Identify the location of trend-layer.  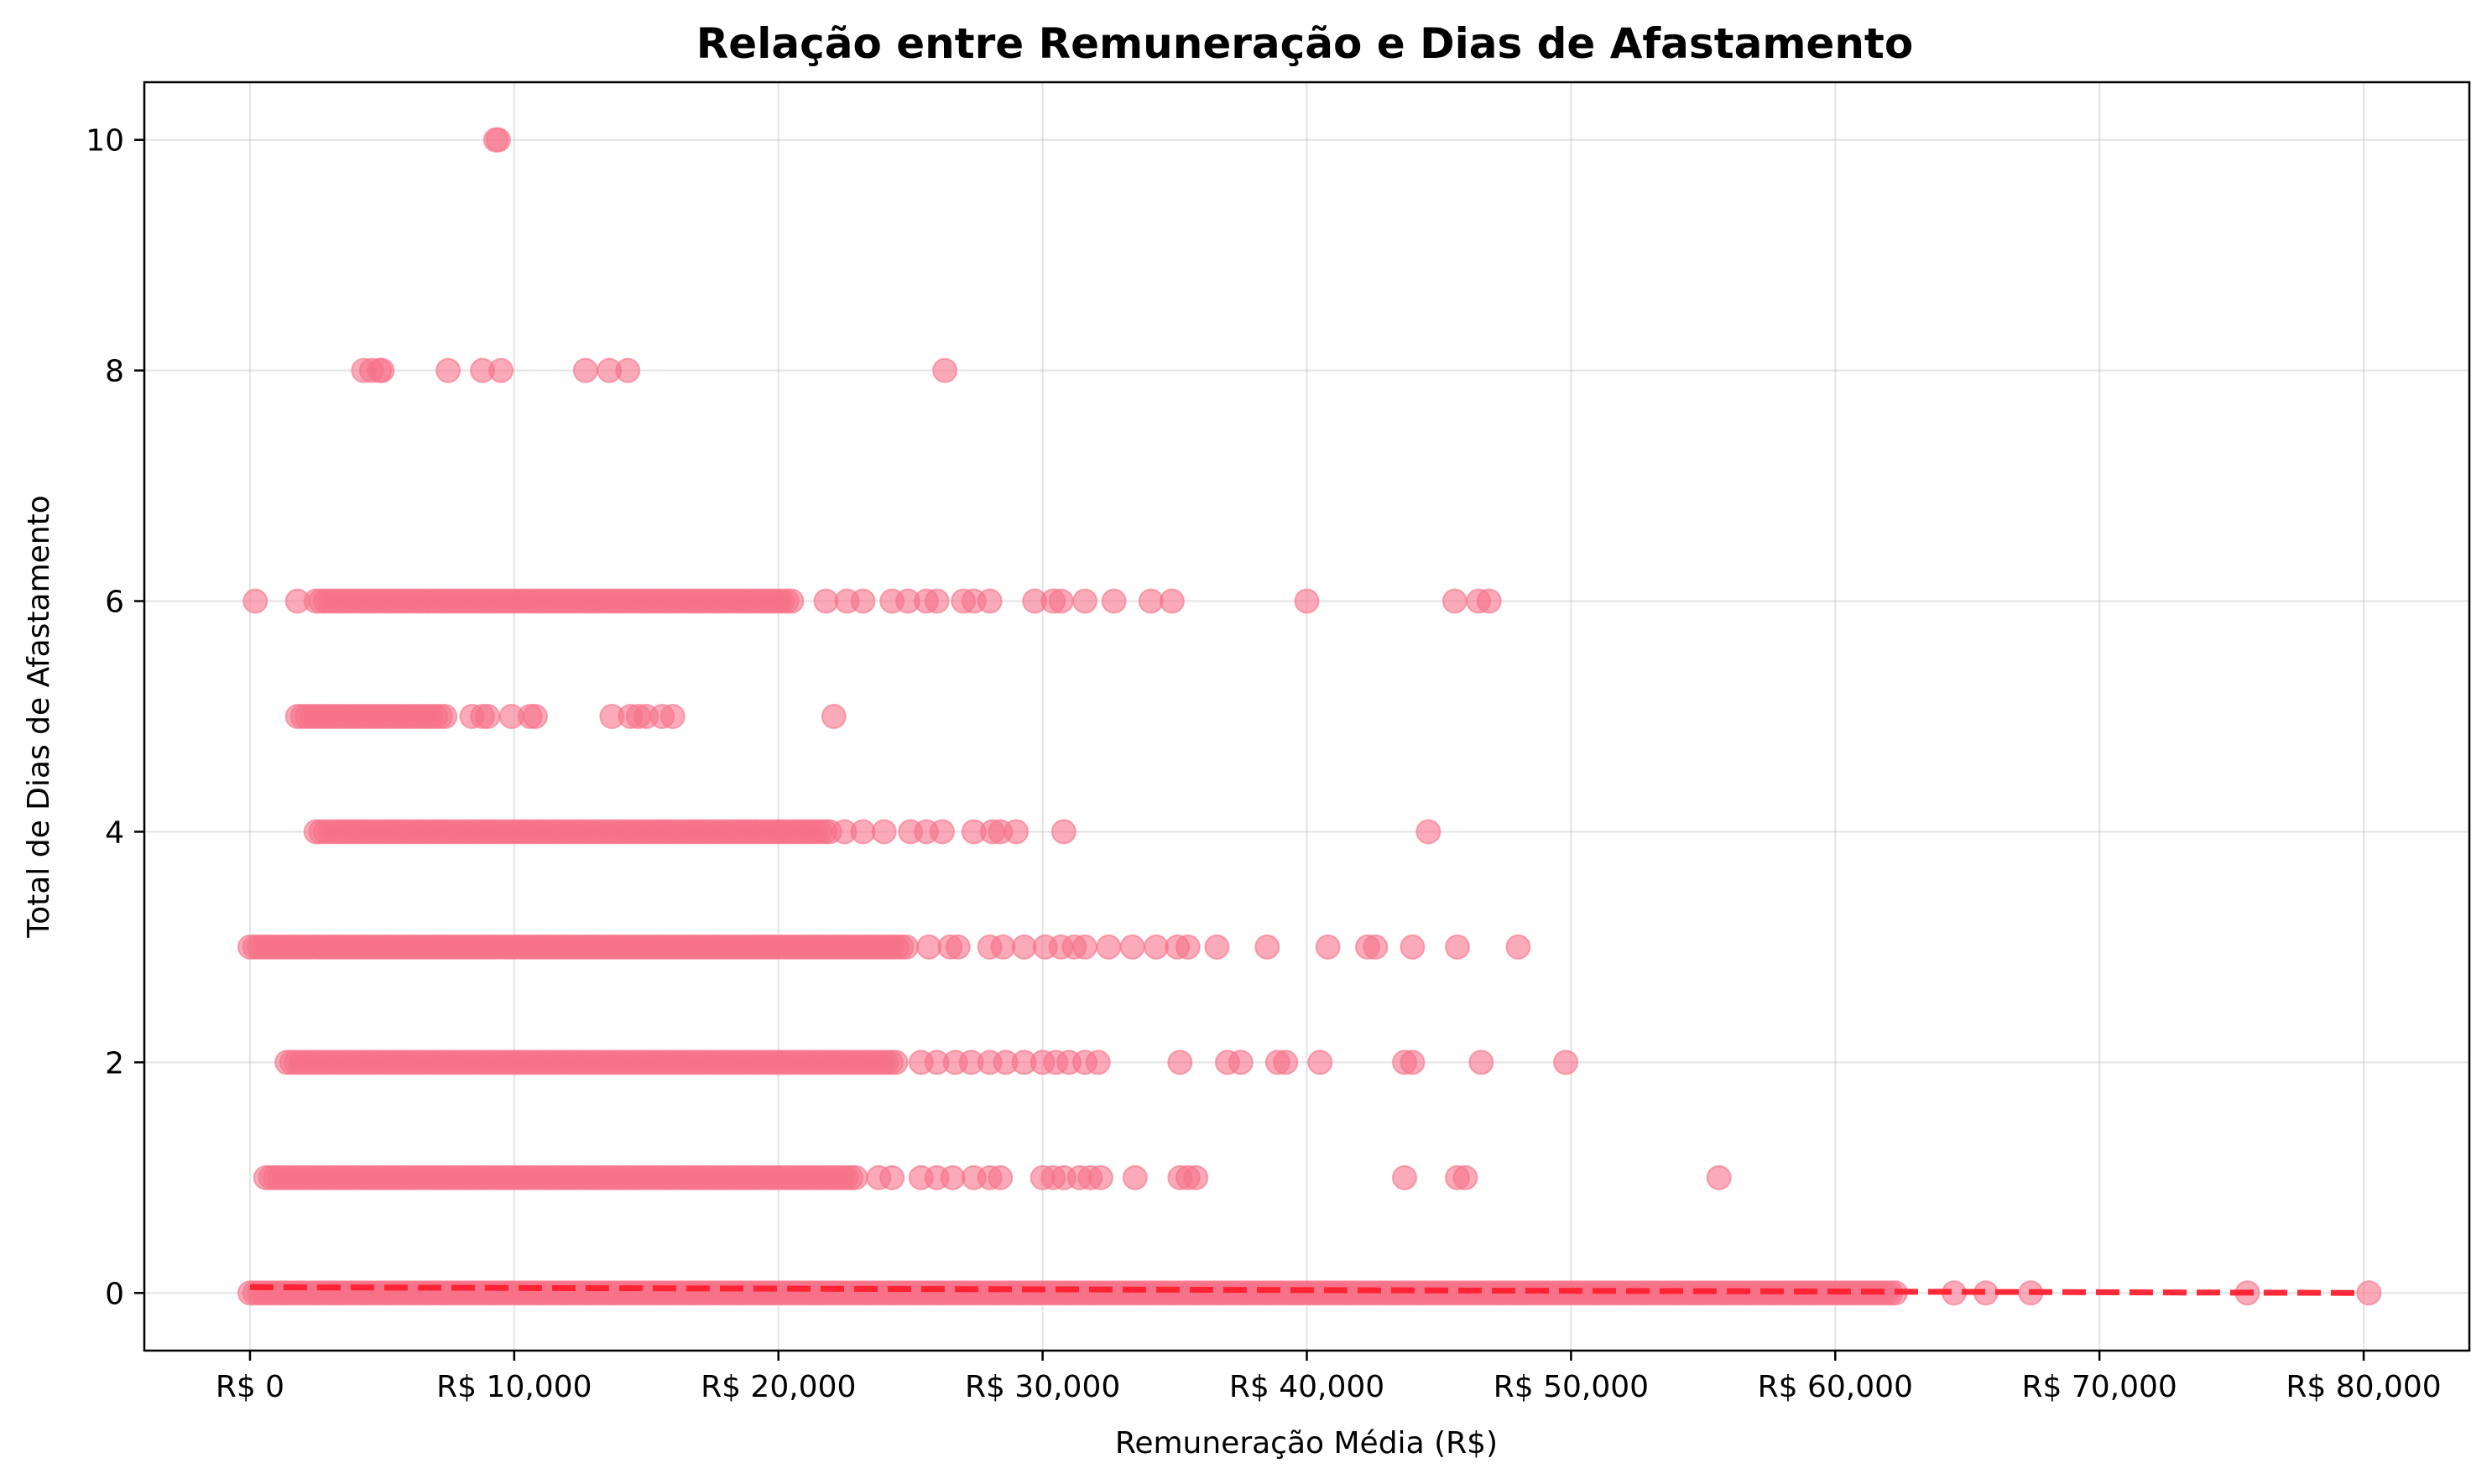
(1306, 1290).